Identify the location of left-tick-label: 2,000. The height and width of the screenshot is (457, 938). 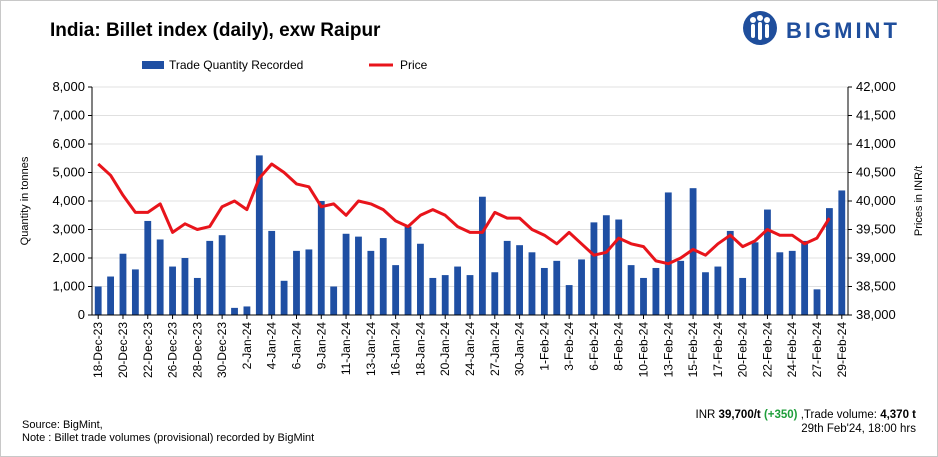
(68, 257).